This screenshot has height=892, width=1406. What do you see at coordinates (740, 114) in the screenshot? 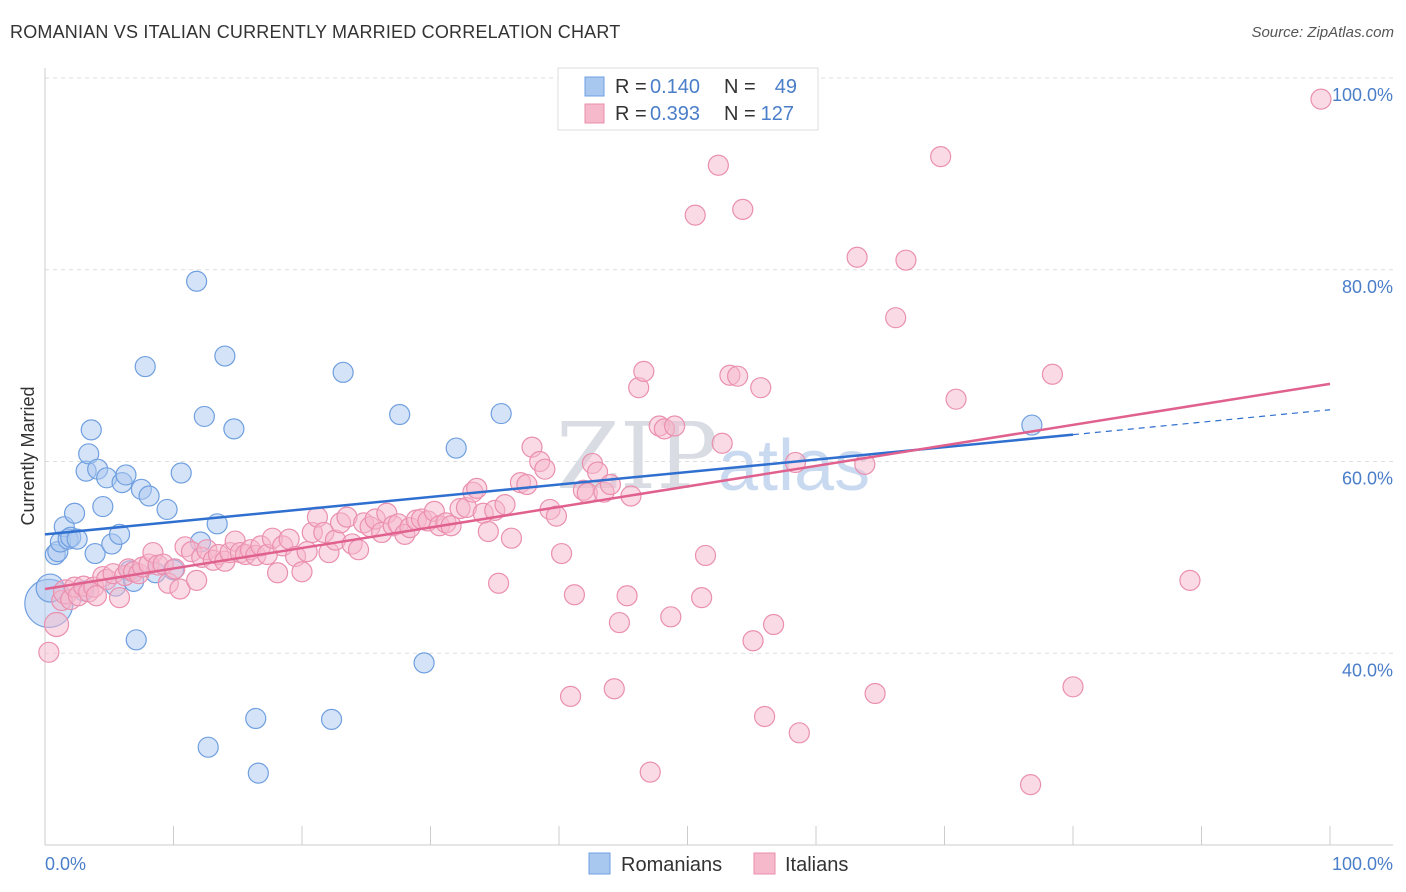
I see `legend-n-label-italians: N =` at bounding box center [740, 114].